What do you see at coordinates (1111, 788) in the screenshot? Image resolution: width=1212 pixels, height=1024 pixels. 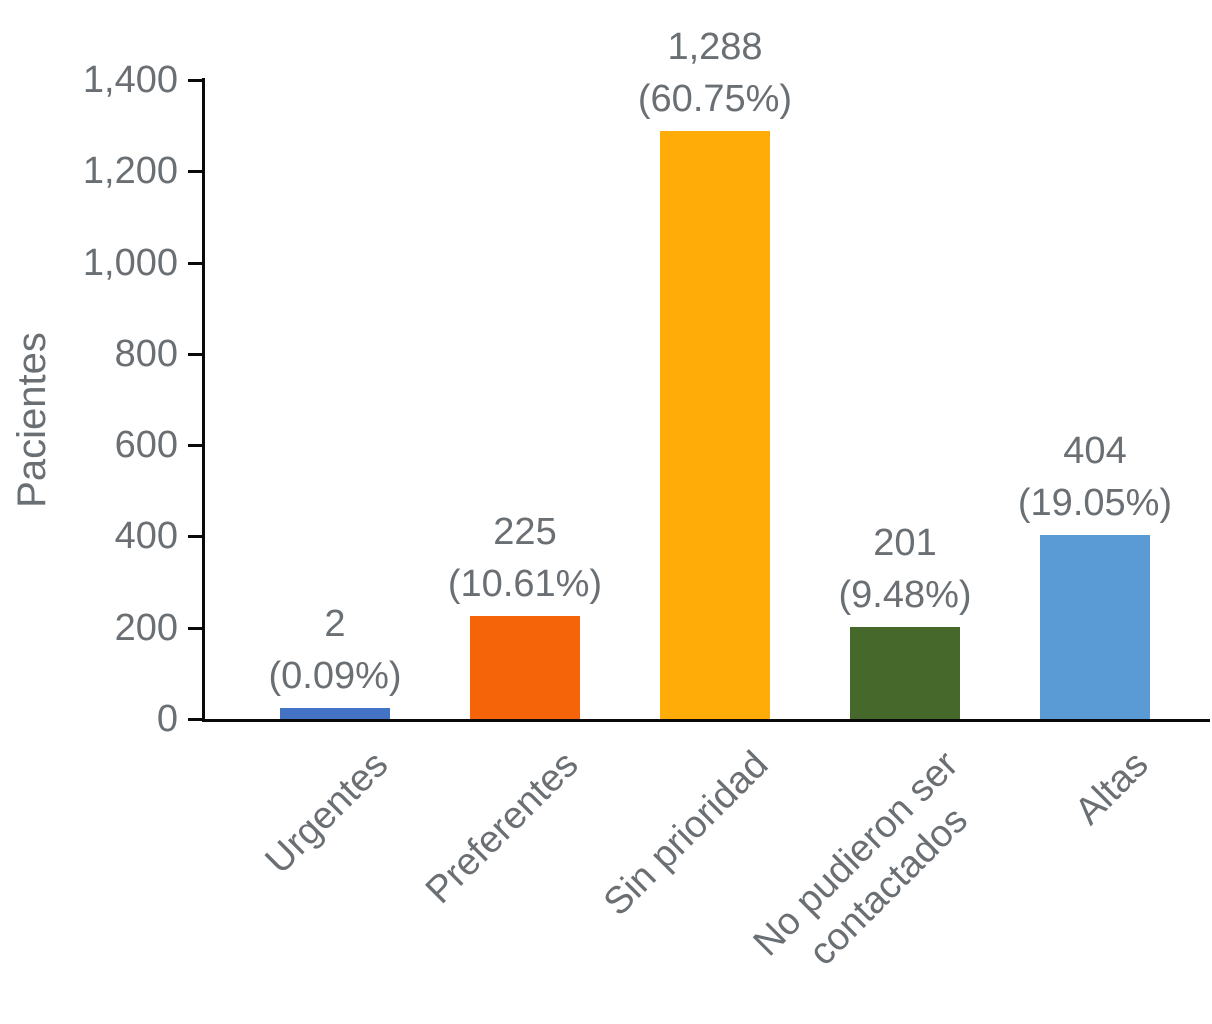 I see `x-axis-category-label: Altas` at bounding box center [1111, 788].